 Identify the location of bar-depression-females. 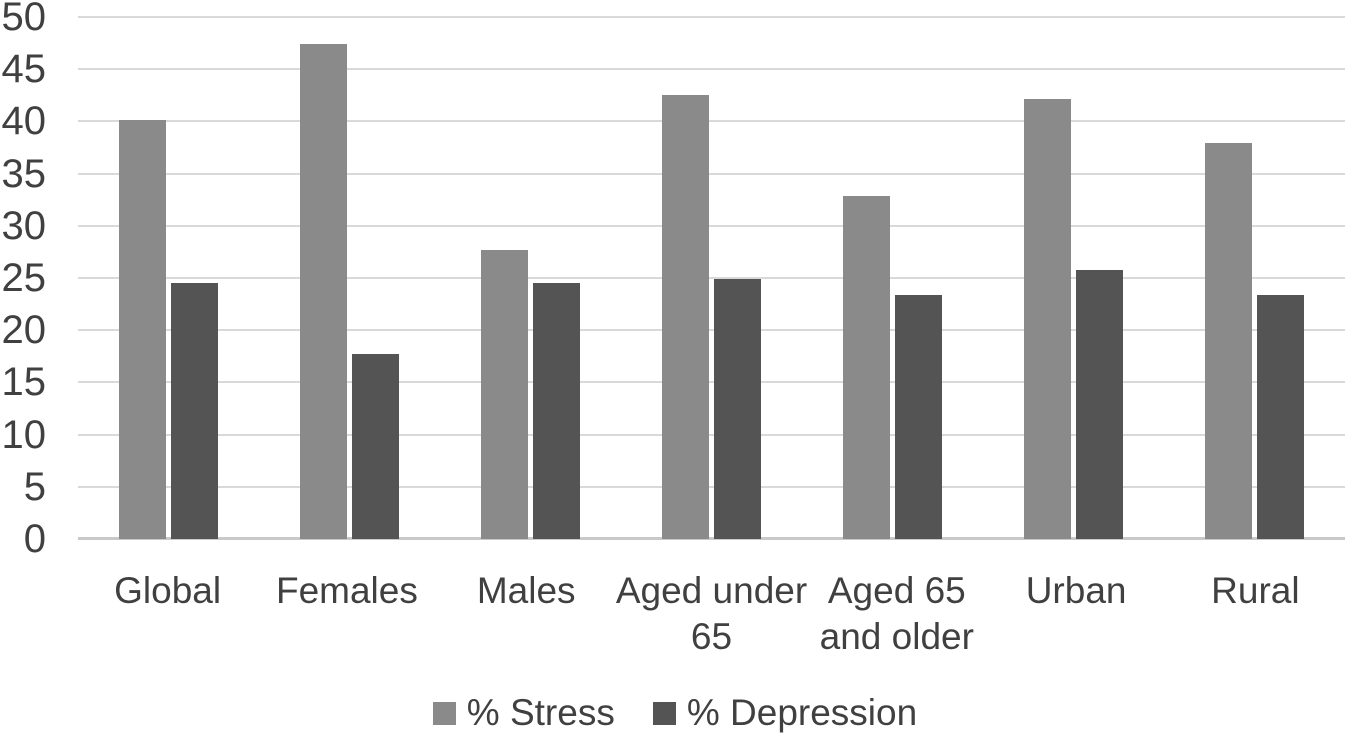
(375, 446).